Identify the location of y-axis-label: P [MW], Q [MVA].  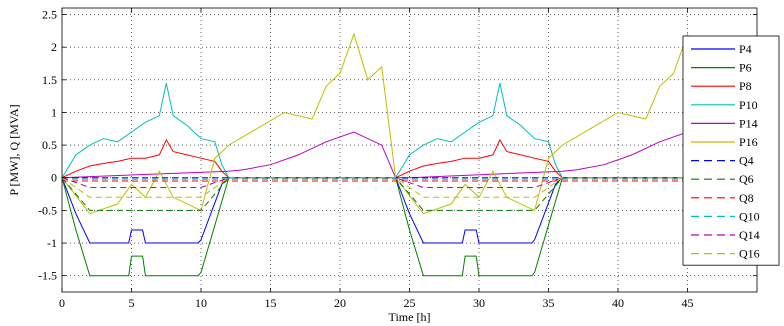
(14, 149).